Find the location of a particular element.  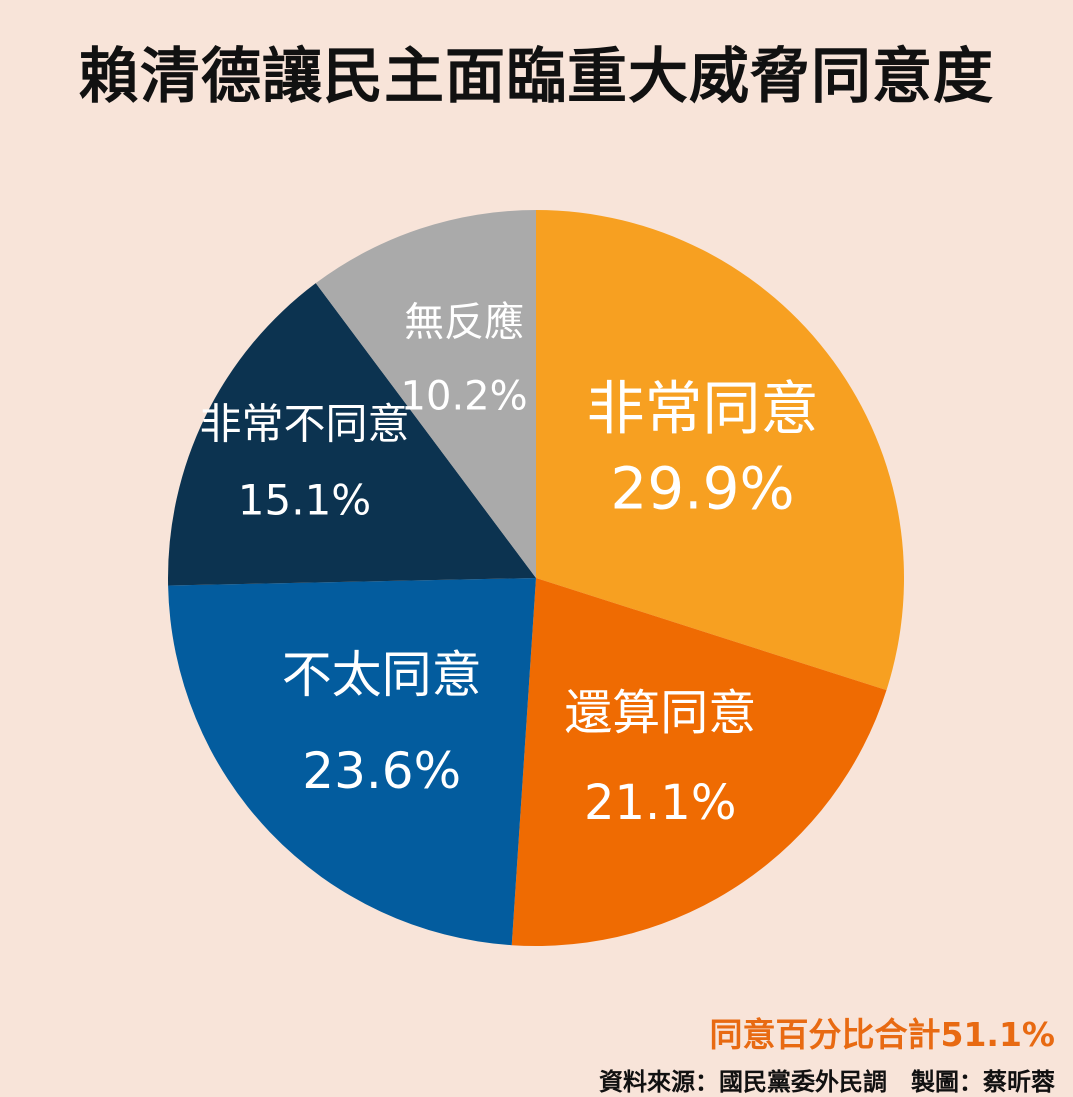

source-credit: 資料來源：國民黨委外民調 製圖：蔡昕蓉 is located at coordinates (827, 1082).